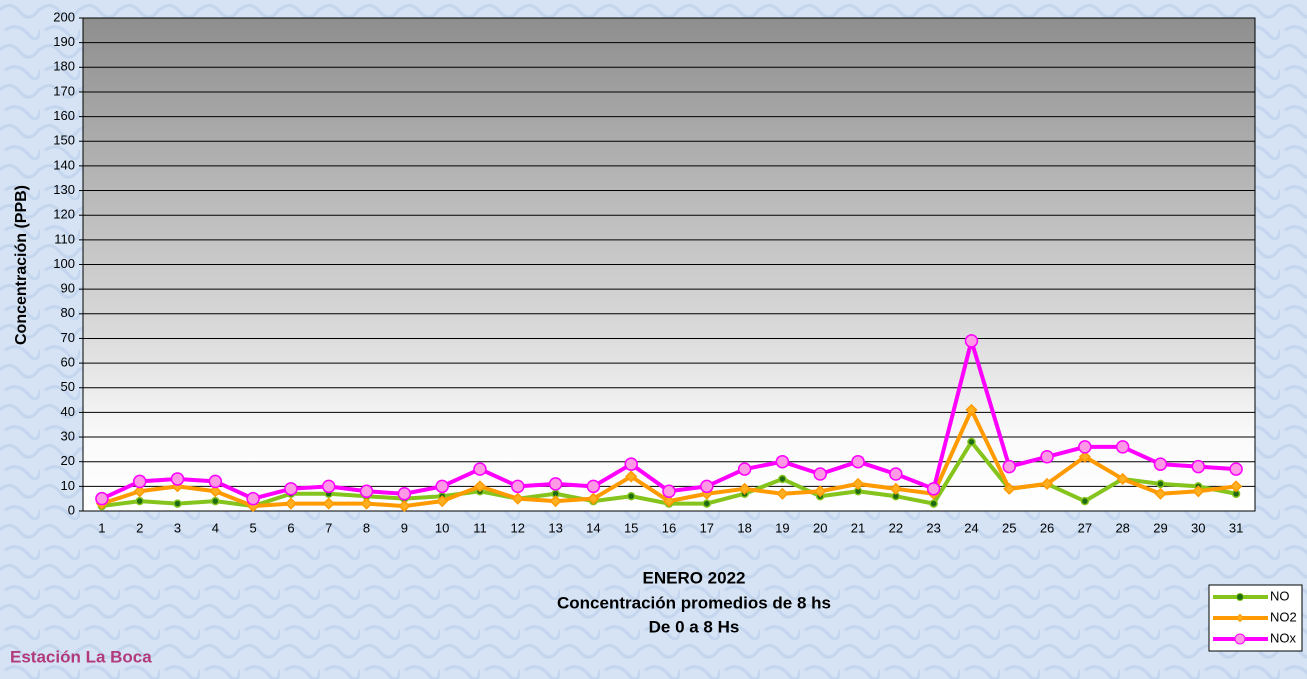 This screenshot has height=679, width=1307. I want to click on x-tick-label: 6, so click(290, 527).